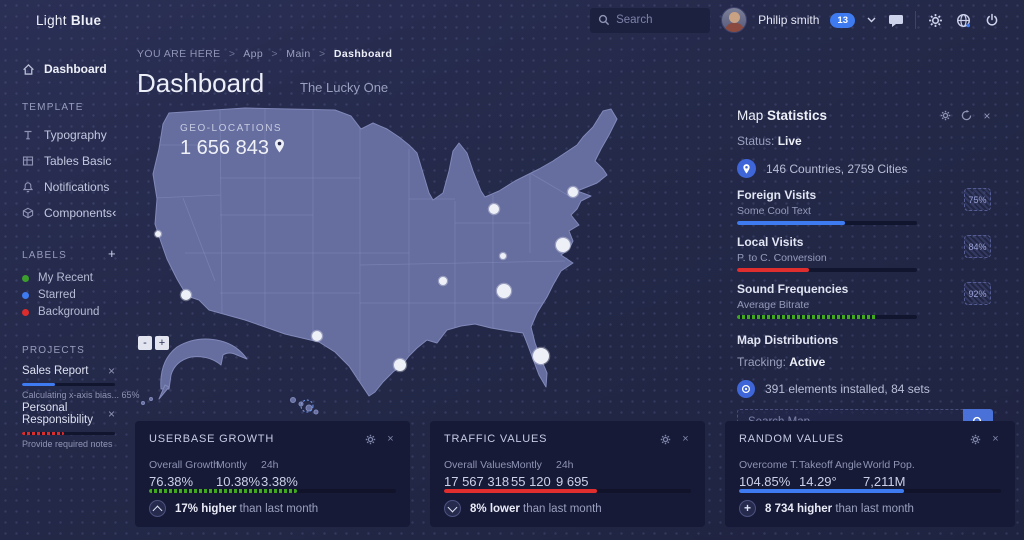  I want to click on stat-label: 24h, so click(565, 465).